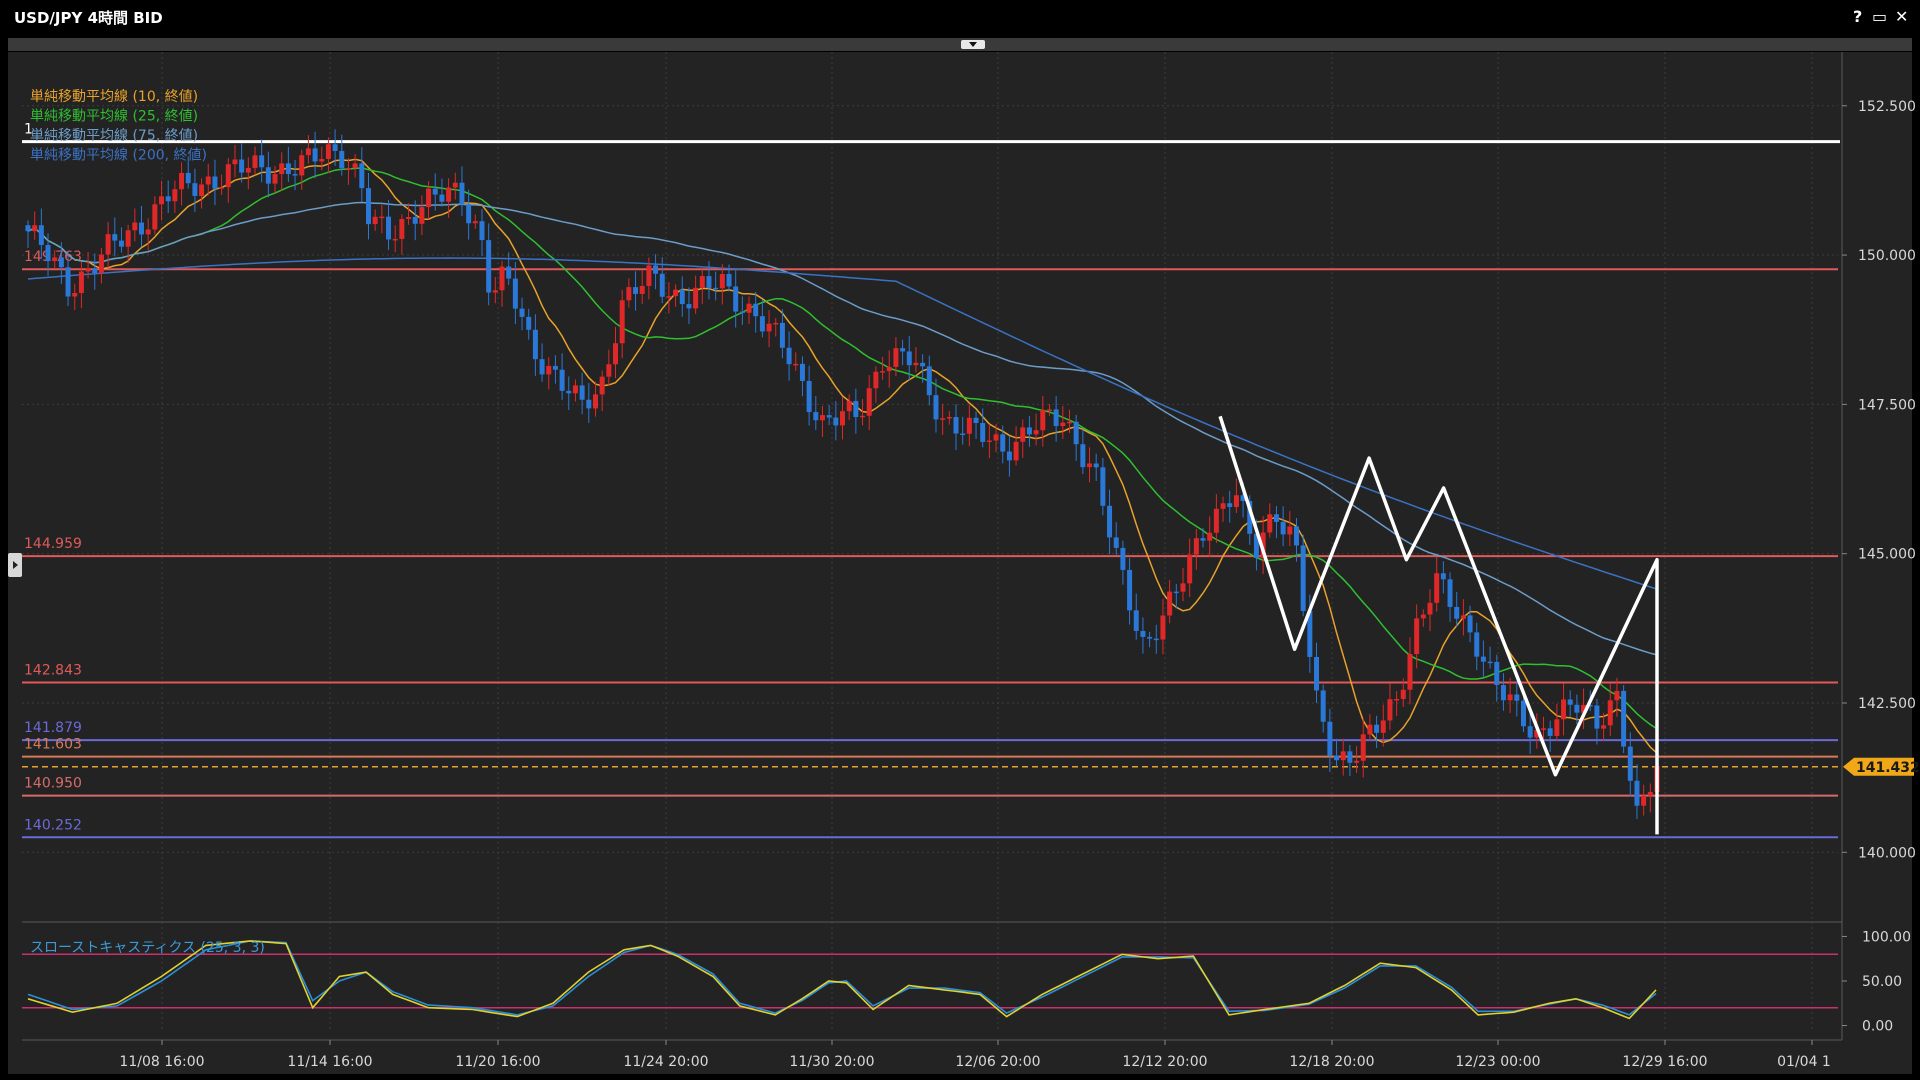  I want to click on stoch-k-line, so click(842, 980).